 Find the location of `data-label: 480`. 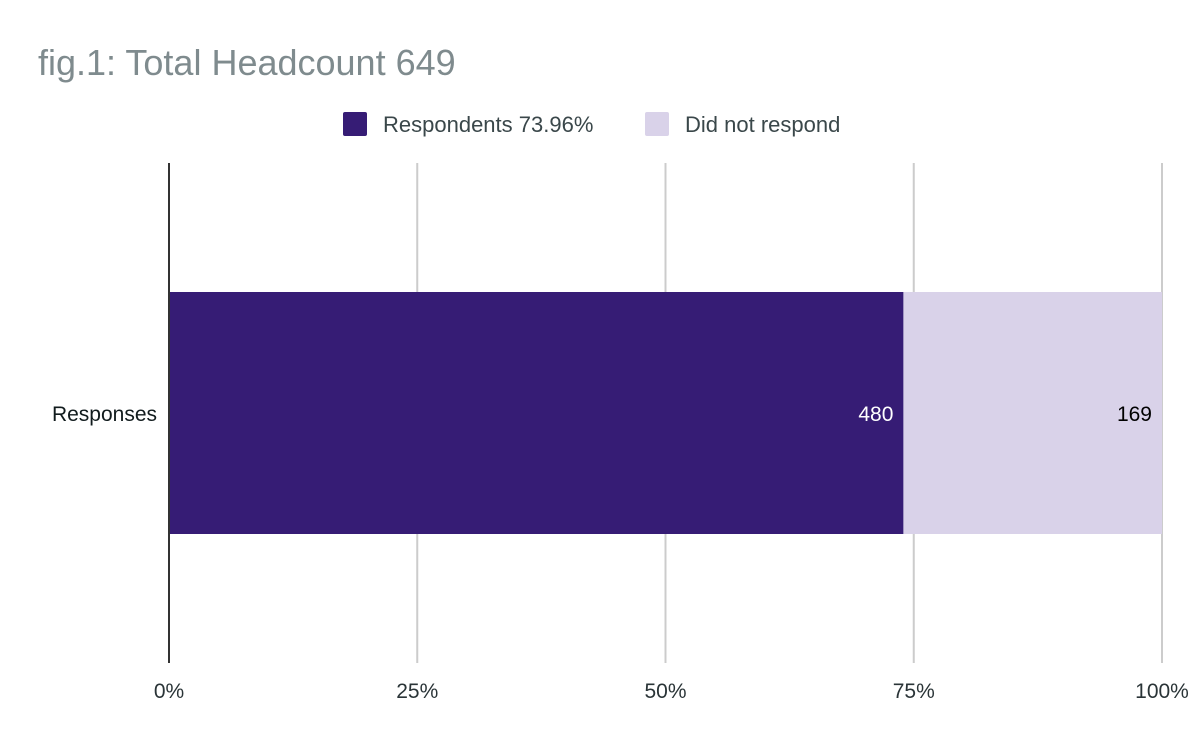

data-label: 480 is located at coordinates (875, 414).